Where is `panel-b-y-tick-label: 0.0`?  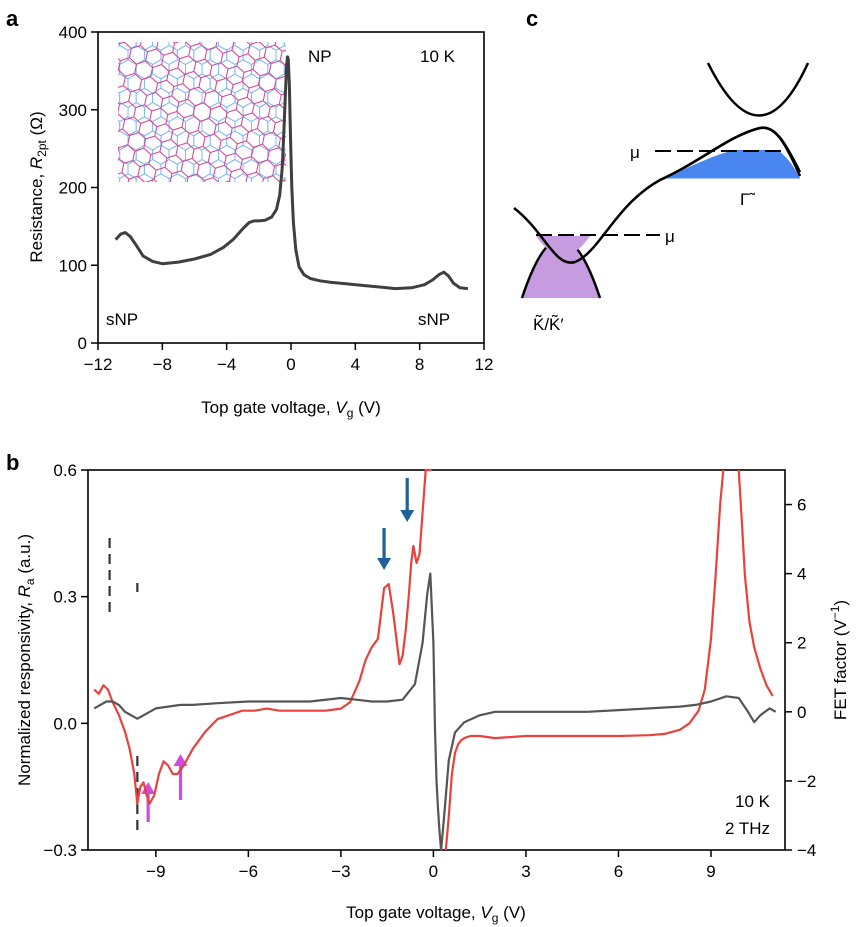 panel-b-y-tick-label: 0.0 is located at coordinates (65, 723).